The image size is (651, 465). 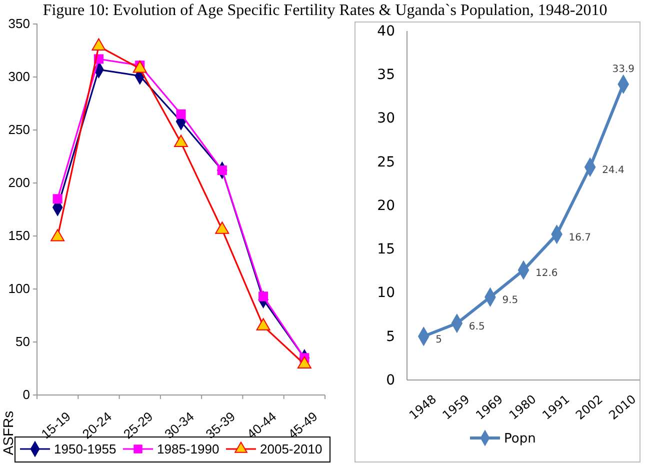 What do you see at coordinates (580, 238) in the screenshot?
I see `data-label: 16.7` at bounding box center [580, 238].